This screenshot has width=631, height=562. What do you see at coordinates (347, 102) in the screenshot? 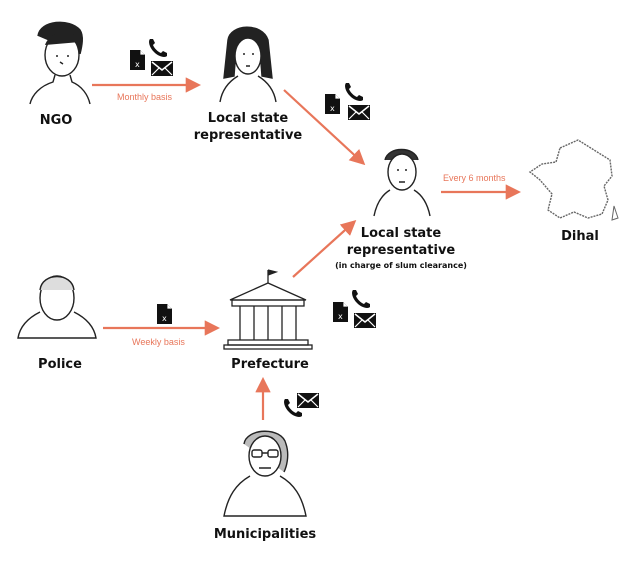
I see `channel-icons-rep-slumrep: x` at bounding box center [347, 102].